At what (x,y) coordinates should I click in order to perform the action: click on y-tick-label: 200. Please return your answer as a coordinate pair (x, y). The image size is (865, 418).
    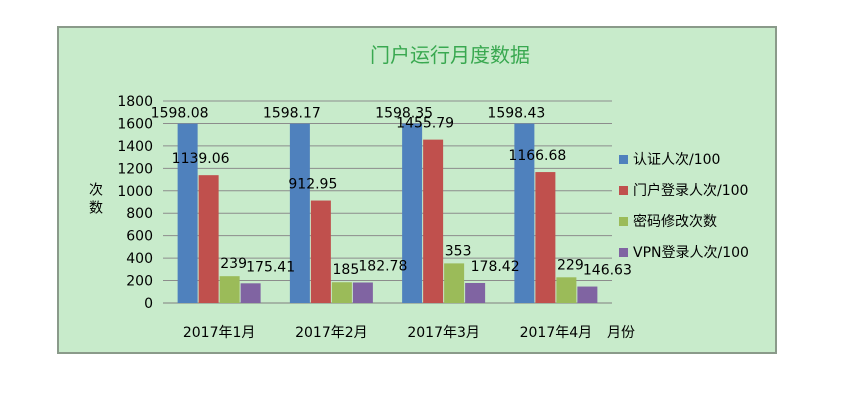
    Looking at the image, I should click on (139, 282).